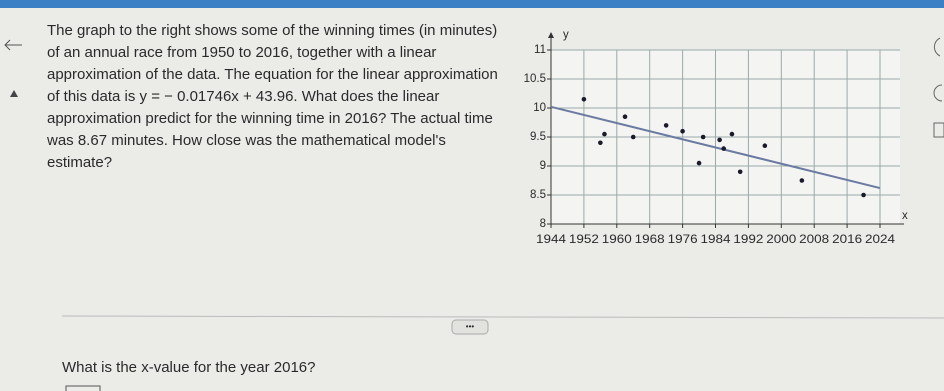 This screenshot has width=944, height=391. Describe the element at coordinates (551, 240) in the screenshot. I see `x-tick-label: 1944` at that location.